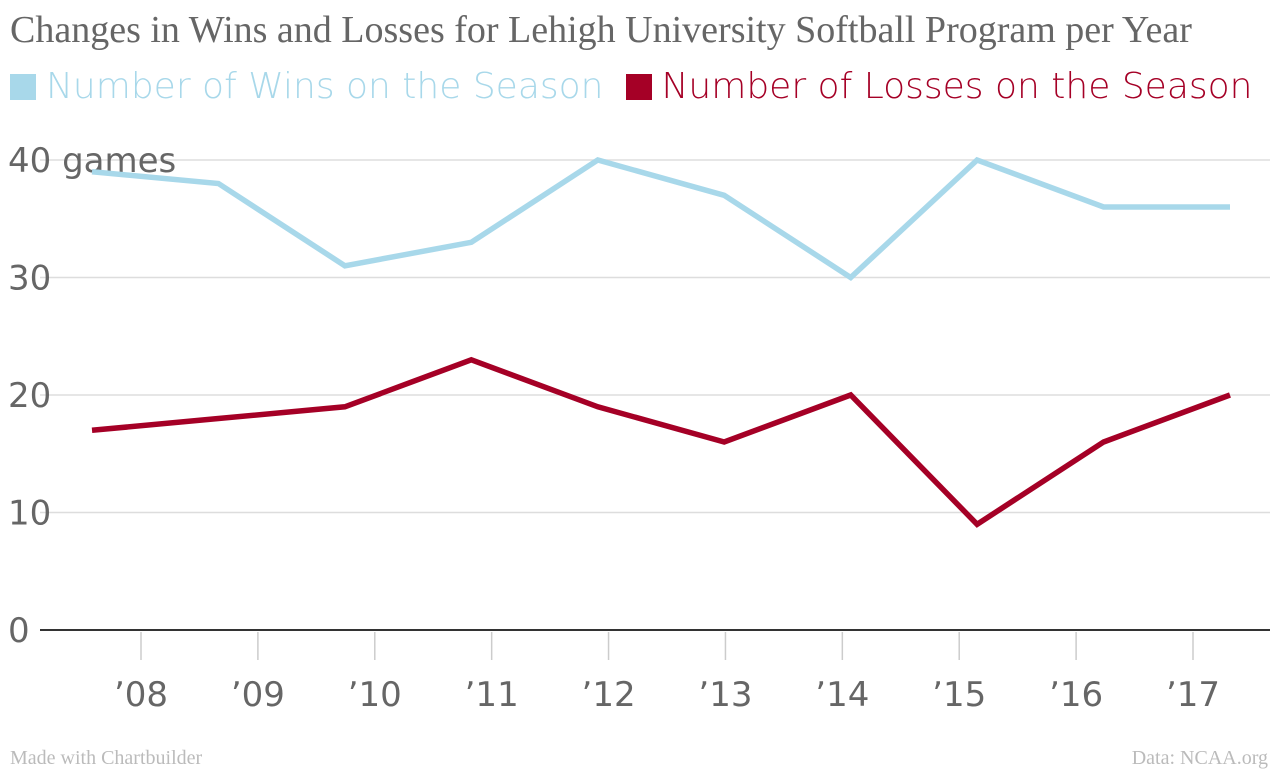  Describe the element at coordinates (959, 695) in the screenshot. I see `x-tick-label: ’15` at that location.